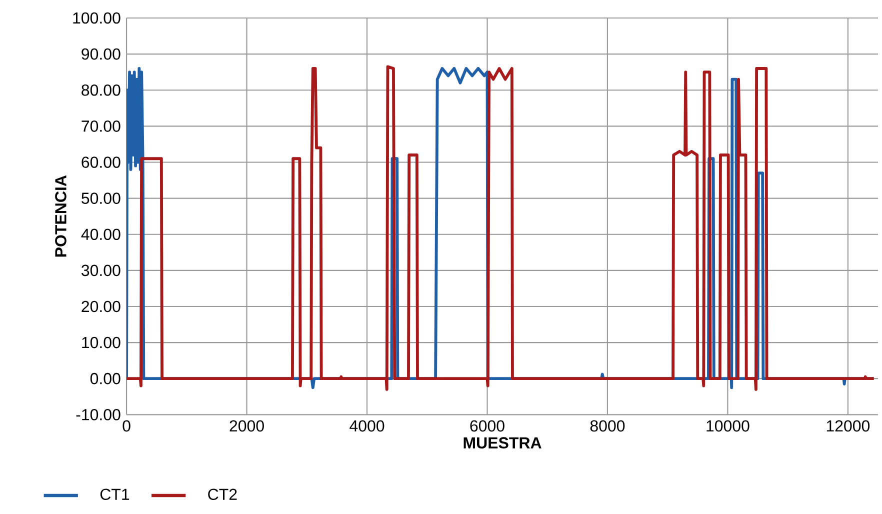 Image resolution: width=882 pixels, height=514 pixels. I want to click on x-axis-title: MUESTRA, so click(503, 442).